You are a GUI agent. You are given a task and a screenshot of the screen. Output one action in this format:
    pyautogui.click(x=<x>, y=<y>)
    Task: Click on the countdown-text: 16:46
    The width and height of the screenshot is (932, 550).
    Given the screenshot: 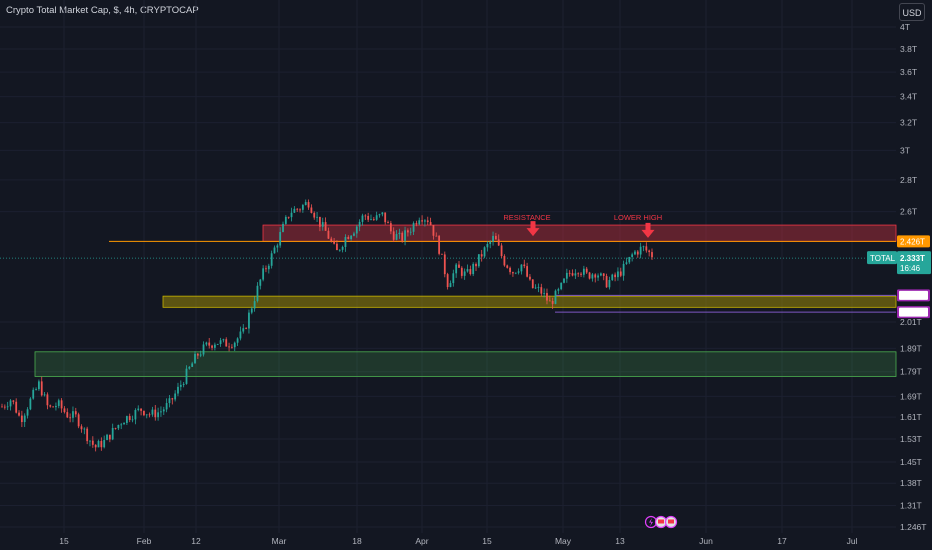 What is the action you would take?
    pyautogui.click(x=910, y=268)
    